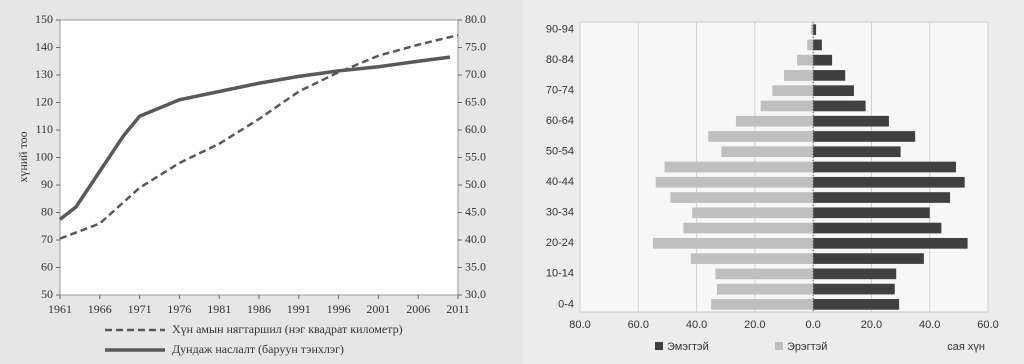  What do you see at coordinates (47, 266) in the screenshot?
I see `y-tick-label: 60` at bounding box center [47, 266].